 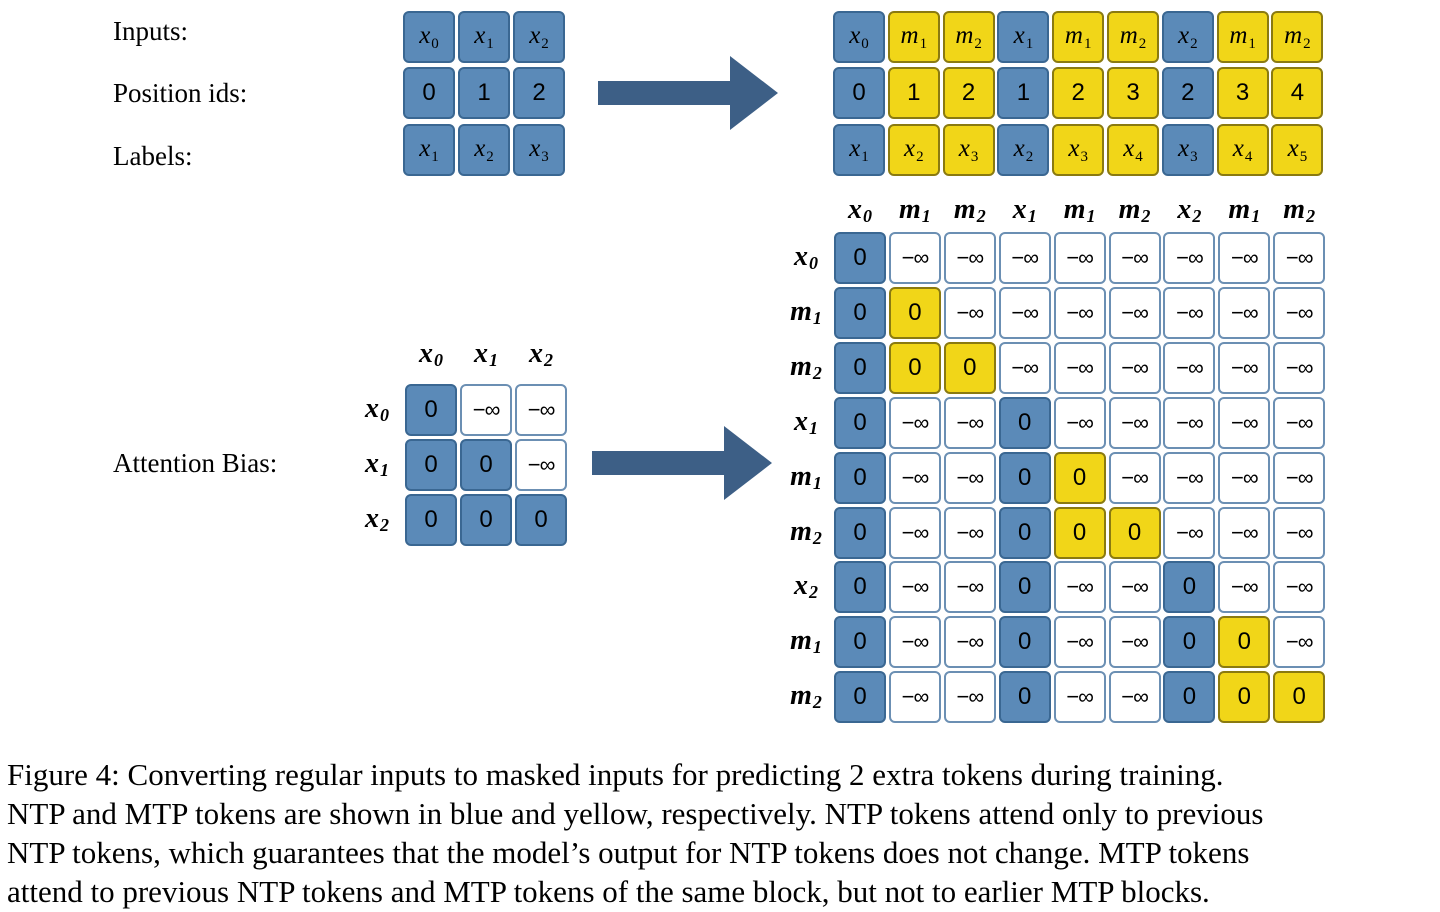 I want to click on input-token-cell: x0, so click(x=859, y=37).